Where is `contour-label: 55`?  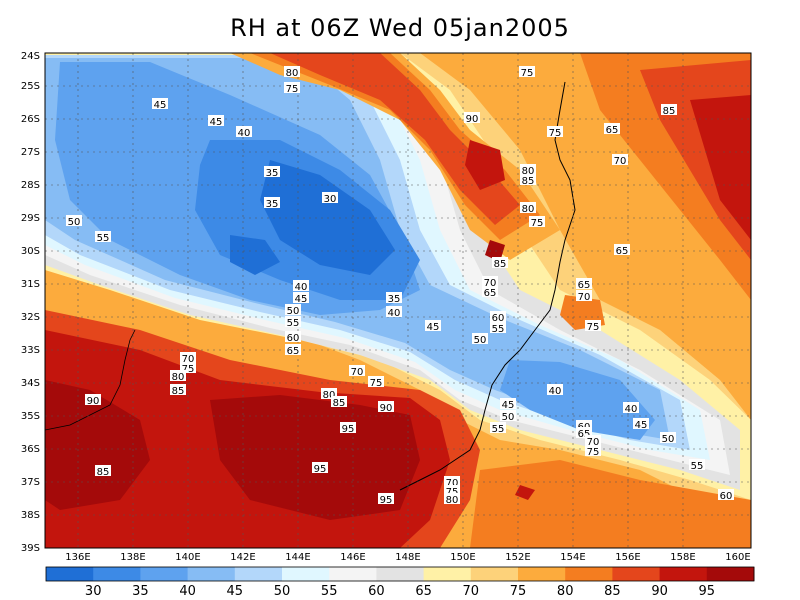
contour-label: 55 is located at coordinates (293, 322).